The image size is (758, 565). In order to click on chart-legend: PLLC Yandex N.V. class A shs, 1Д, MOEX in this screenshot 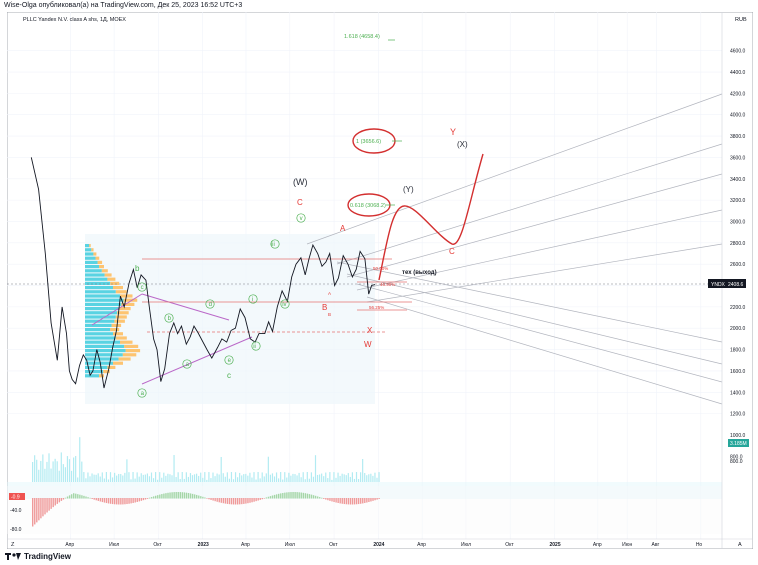, I will do `click(74, 20)`.